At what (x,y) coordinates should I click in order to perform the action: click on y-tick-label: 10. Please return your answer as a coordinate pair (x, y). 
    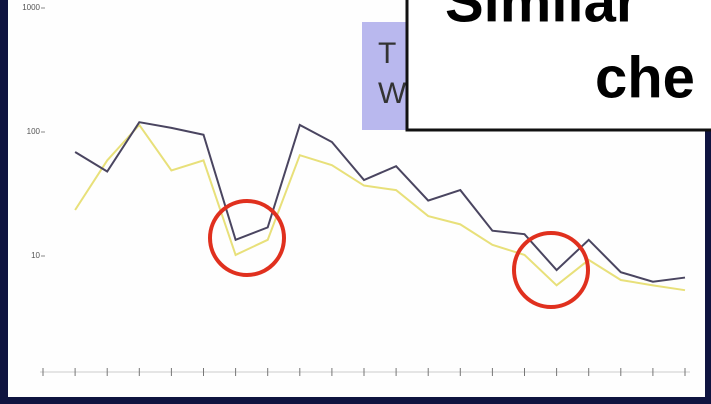
    Looking at the image, I should click on (35, 255).